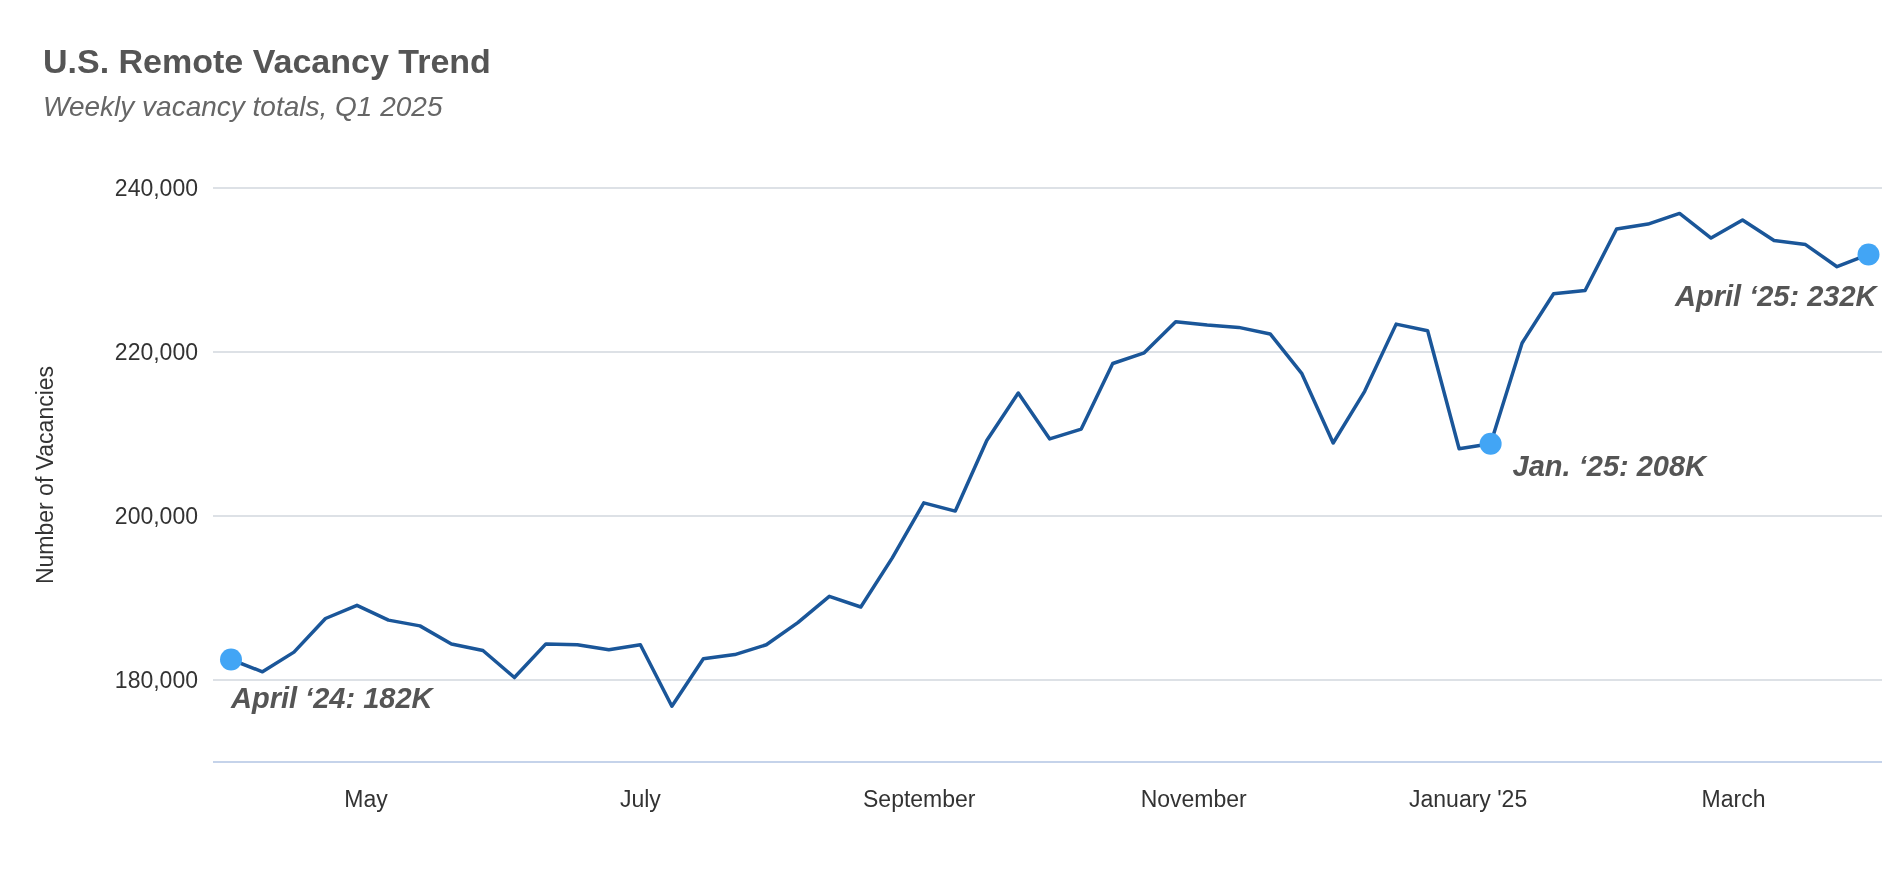 Image resolution: width=1900 pixels, height=880 pixels. I want to click on x-tick-label: July, so click(640, 799).